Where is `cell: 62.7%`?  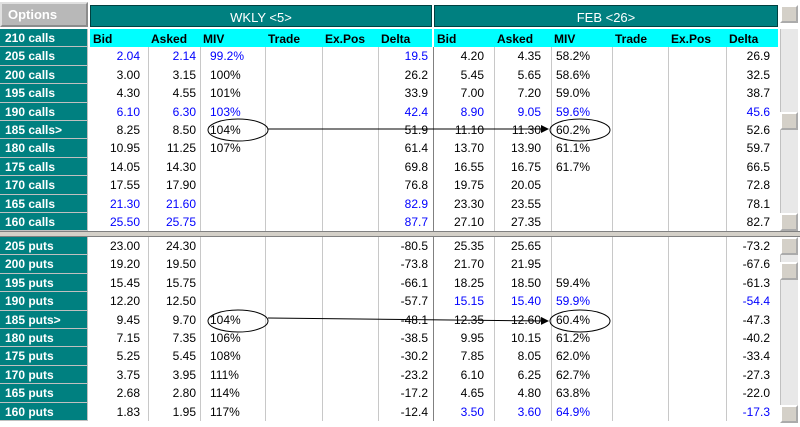 cell: 62.7% is located at coordinates (573, 374).